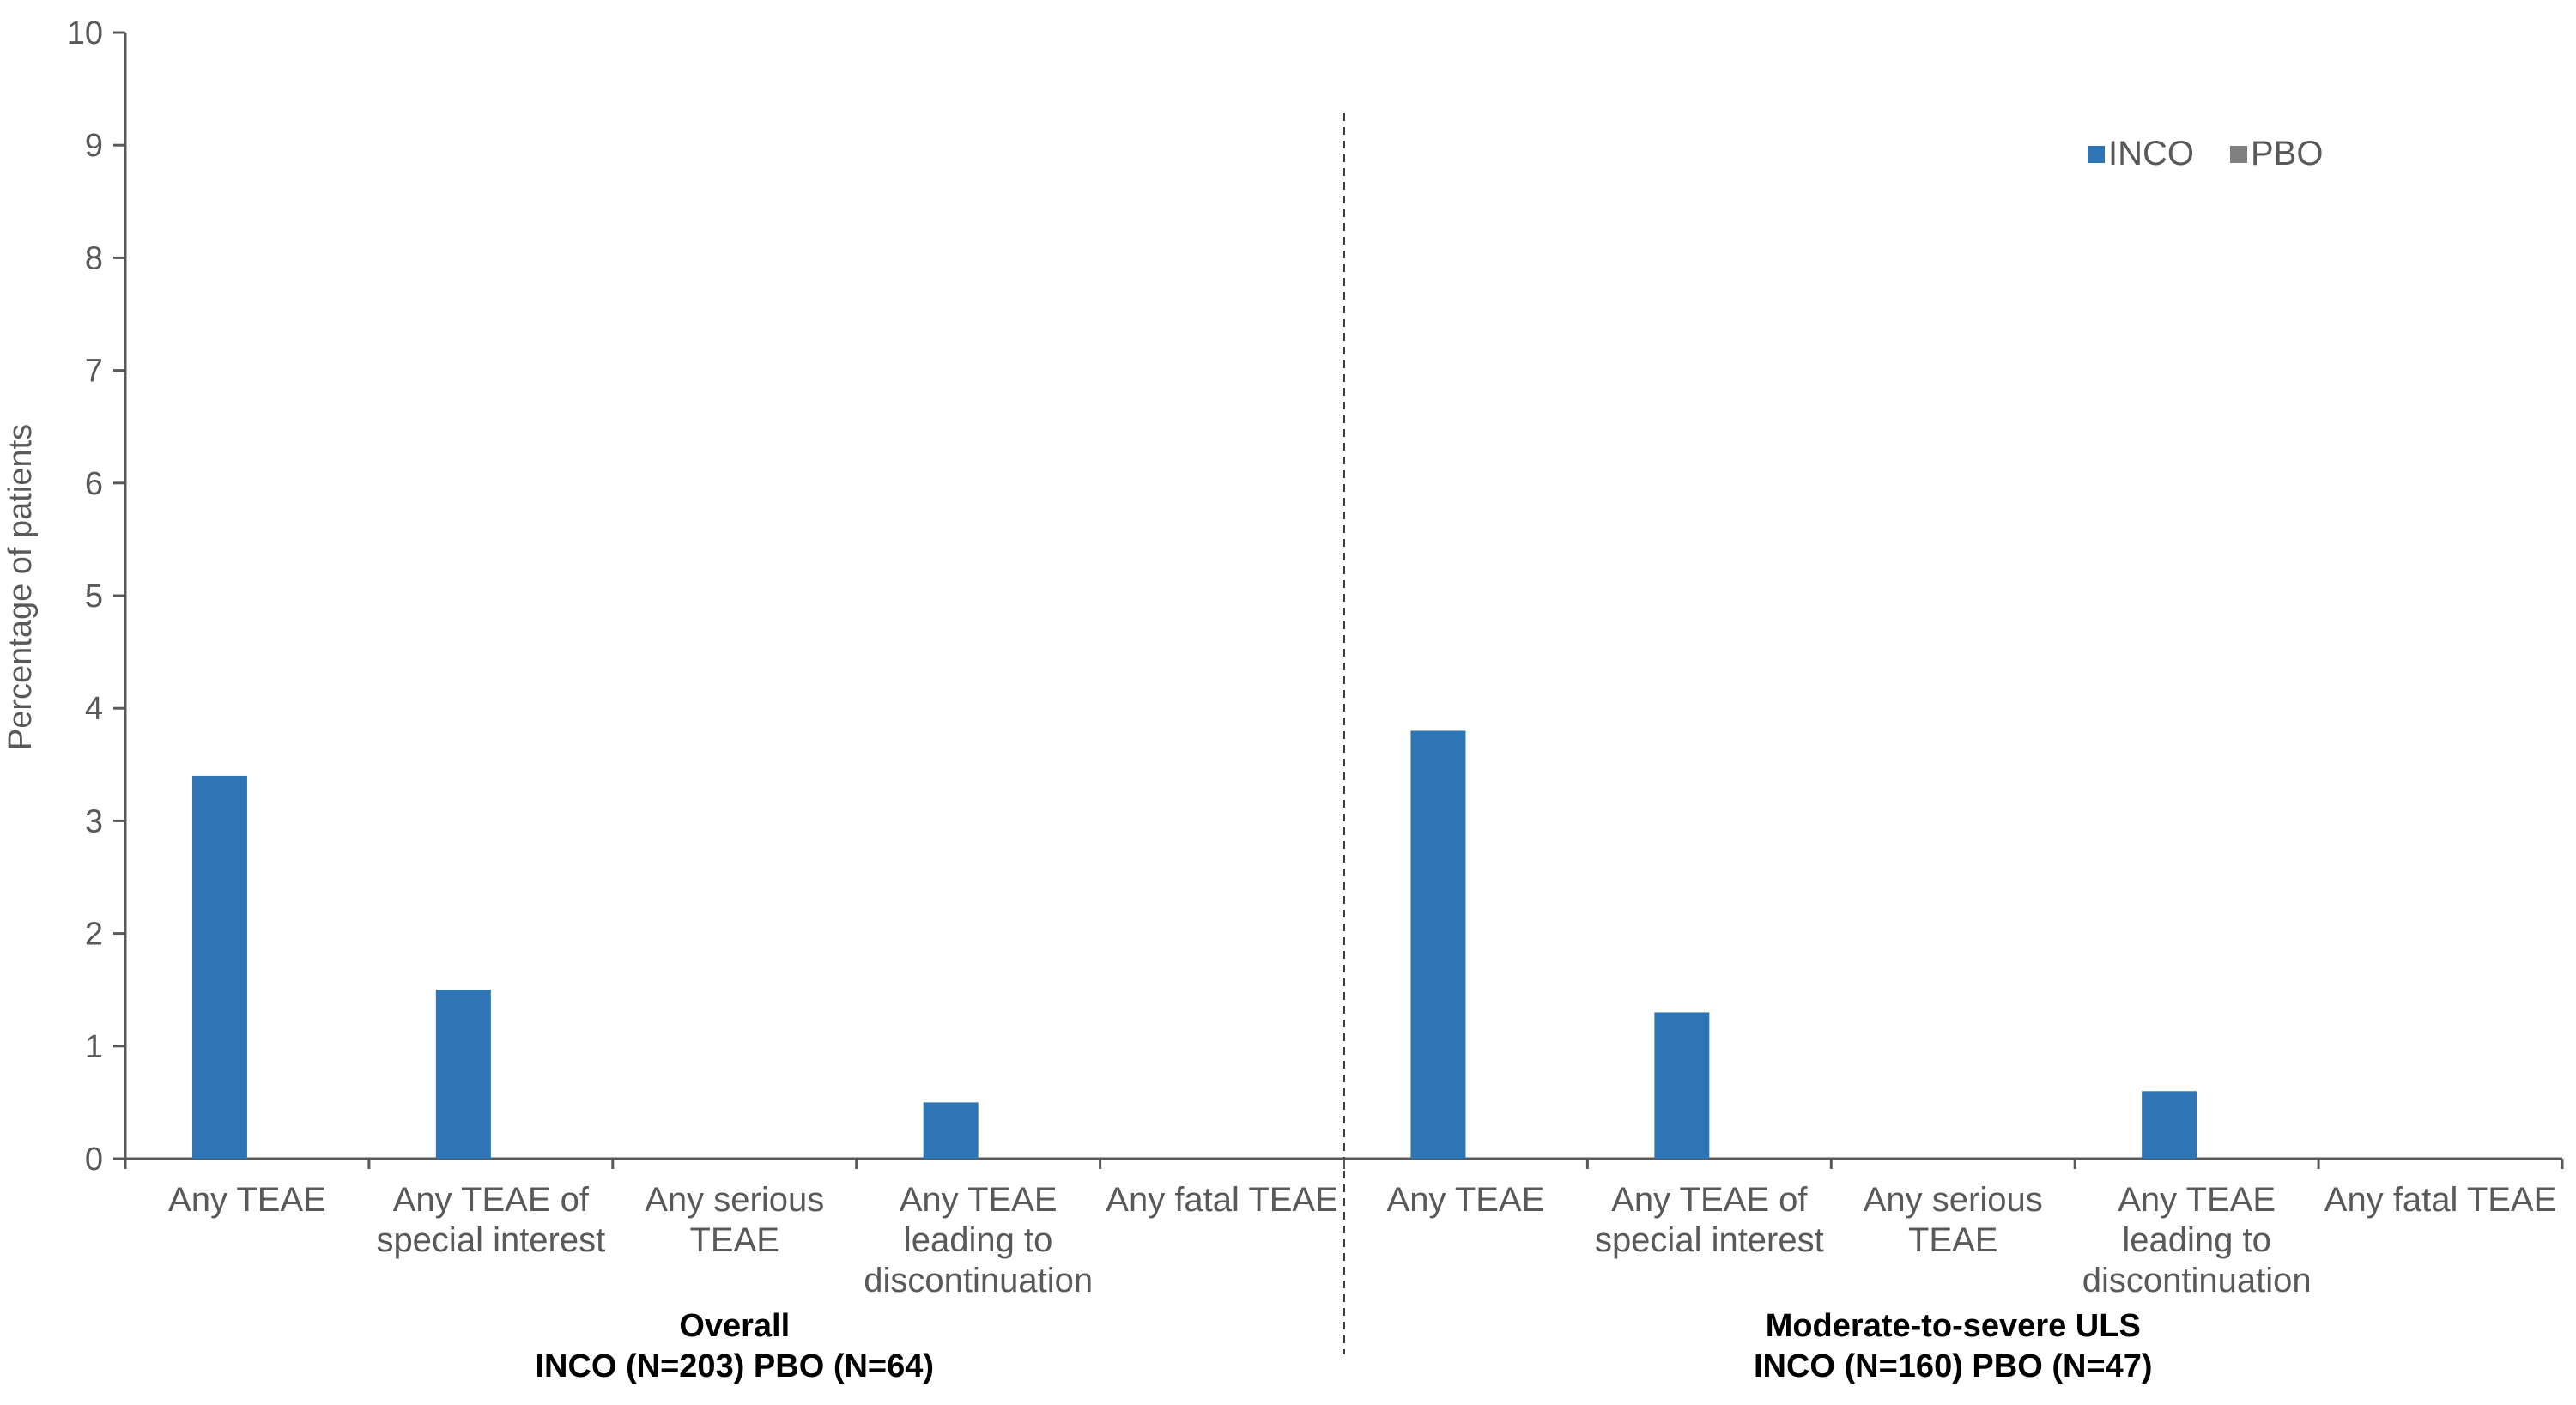  Describe the element at coordinates (734, 1326) in the screenshot. I see `group-label: Overall` at that location.